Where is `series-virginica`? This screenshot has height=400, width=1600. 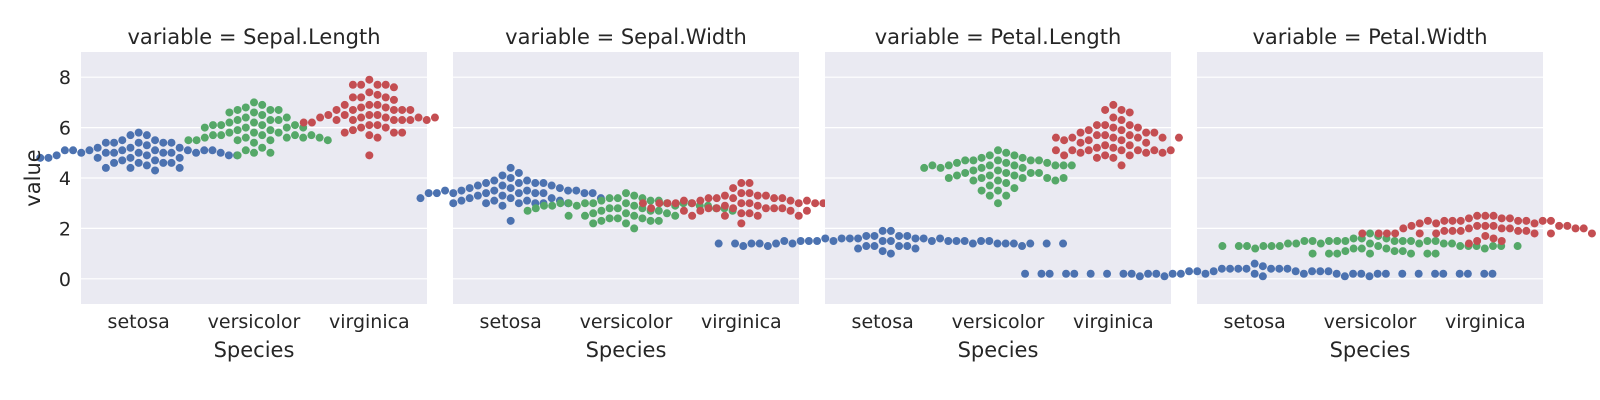 series-virginica is located at coordinates (1477, 229).